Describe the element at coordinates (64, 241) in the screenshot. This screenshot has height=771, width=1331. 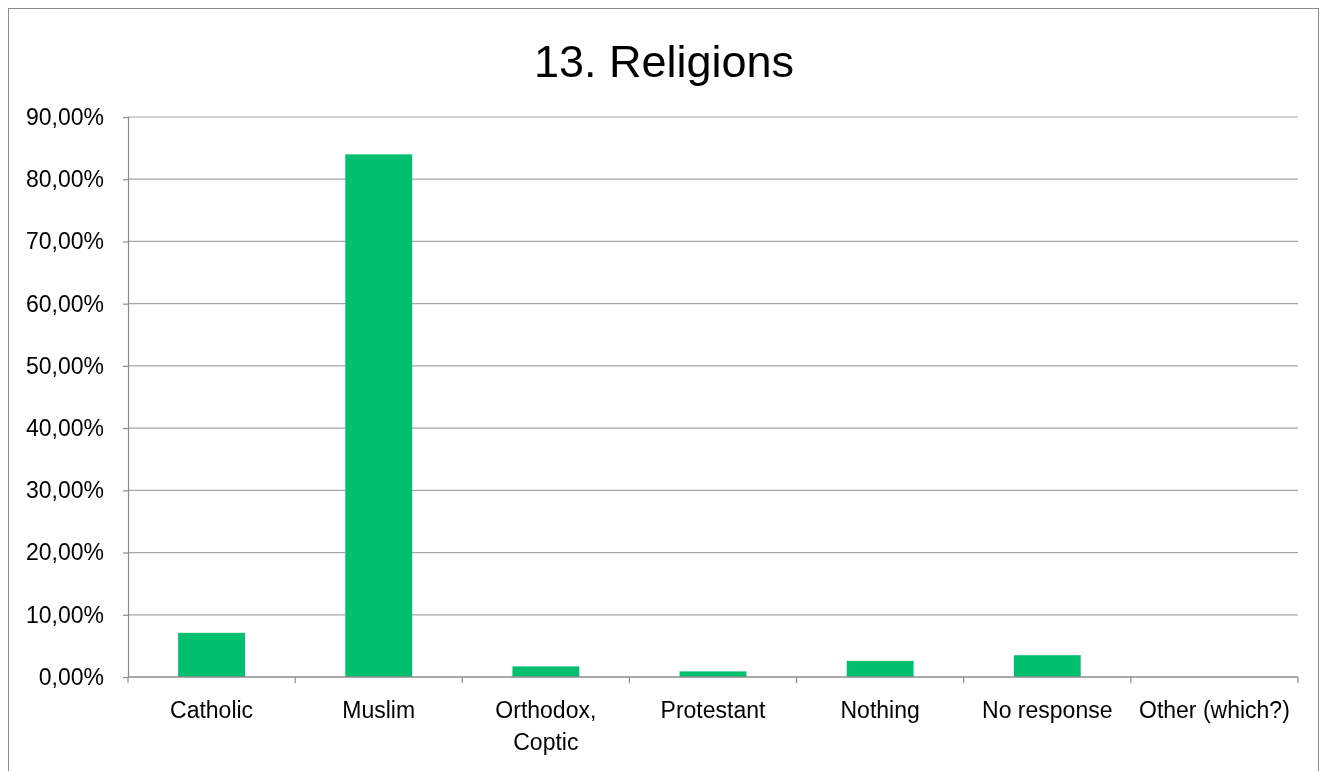
I see `y-tick-label: 70,00%` at that location.